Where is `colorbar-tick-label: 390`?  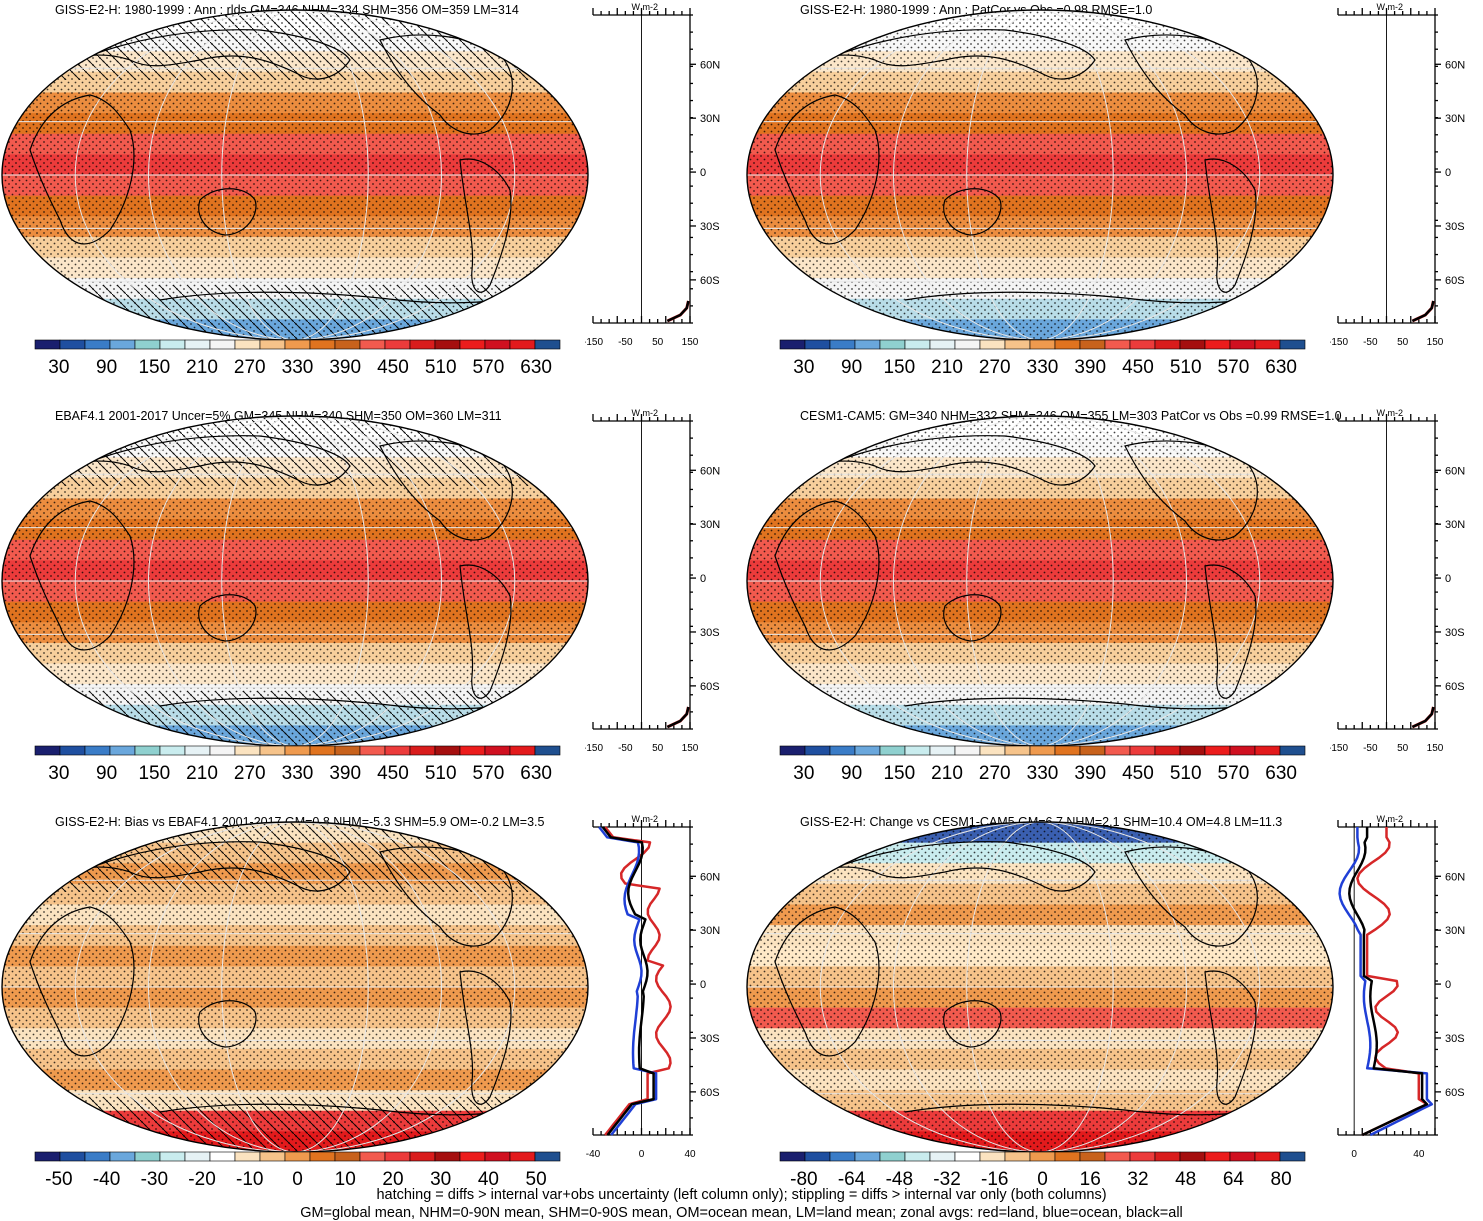
colorbar-tick-label: 390 is located at coordinates (1090, 773).